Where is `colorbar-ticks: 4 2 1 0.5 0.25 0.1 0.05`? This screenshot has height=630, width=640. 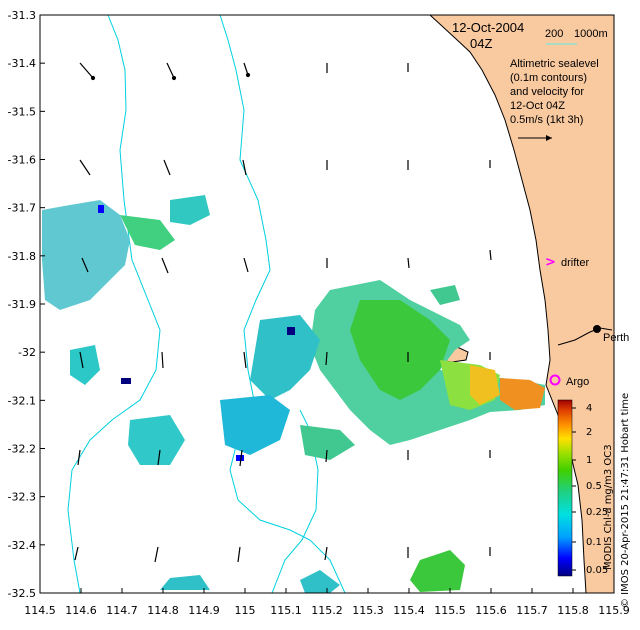
colorbar-ticks: 4 2 1 0.5 0.25 0.1 0.05 is located at coordinates (590, 489).